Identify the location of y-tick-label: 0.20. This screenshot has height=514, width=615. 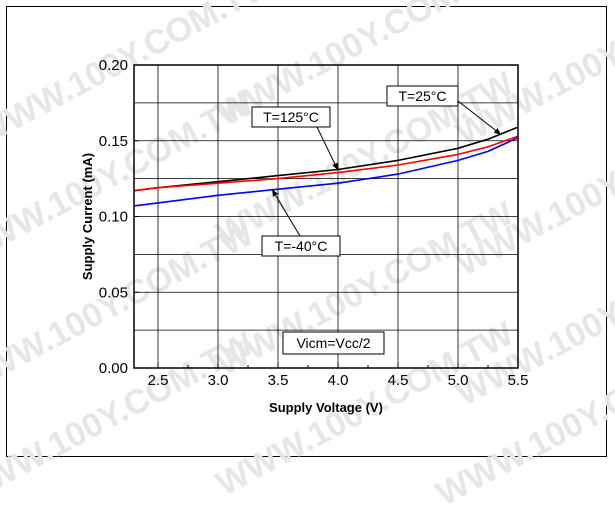
(113, 65).